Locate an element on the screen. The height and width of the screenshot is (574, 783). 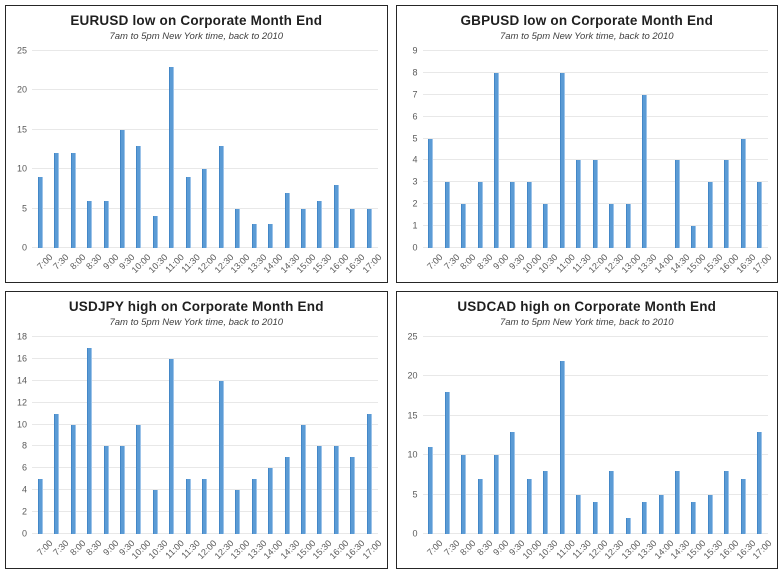
bar-usdcad-11:30 is located at coordinates (579, 514).